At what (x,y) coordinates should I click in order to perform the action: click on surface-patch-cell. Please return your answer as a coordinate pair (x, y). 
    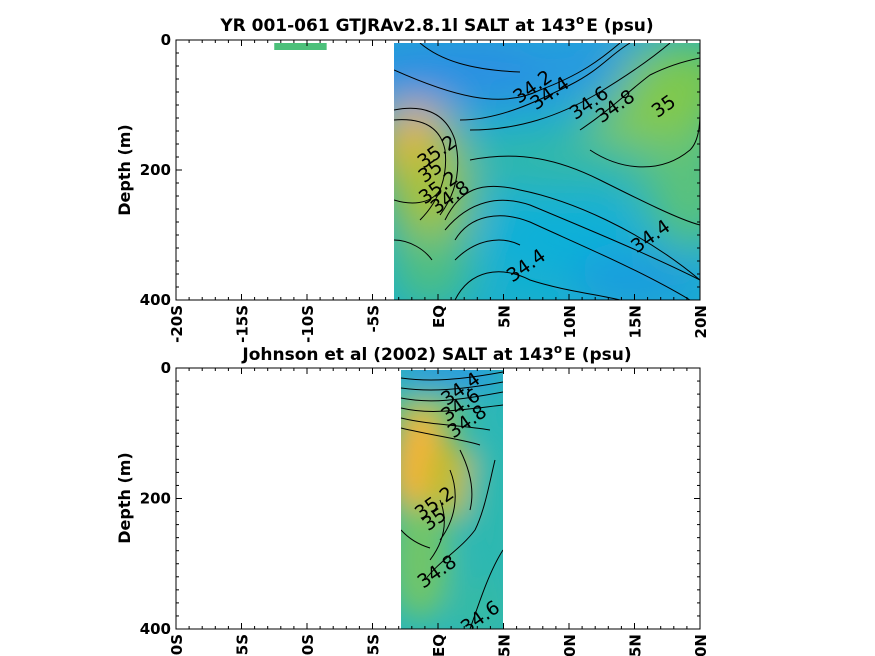
    Looking at the image, I should click on (300, 46).